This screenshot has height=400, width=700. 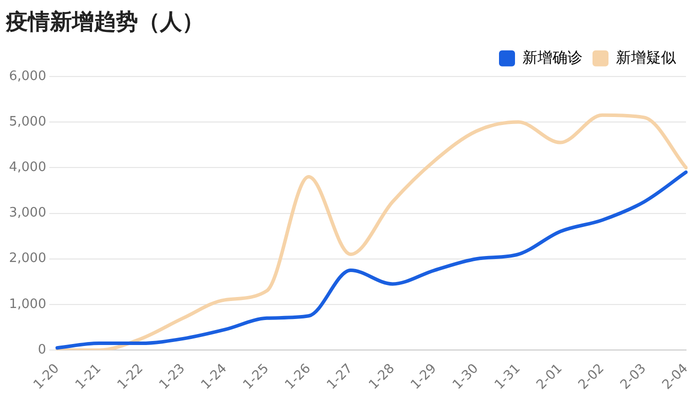 I want to click on y-tick-label: 1,000, so click(x=27, y=304).